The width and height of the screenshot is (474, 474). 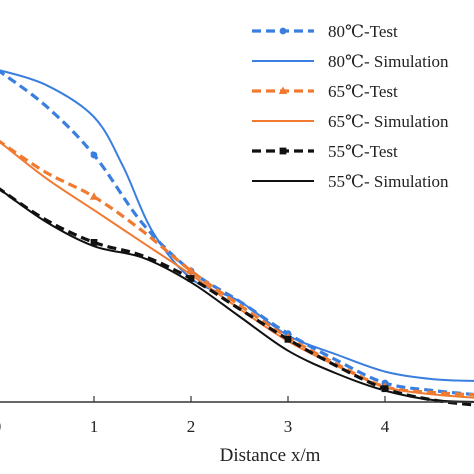 What do you see at coordinates (363, 151) in the screenshot?
I see `legend-label-55c-test: 55℃-Test` at bounding box center [363, 151].